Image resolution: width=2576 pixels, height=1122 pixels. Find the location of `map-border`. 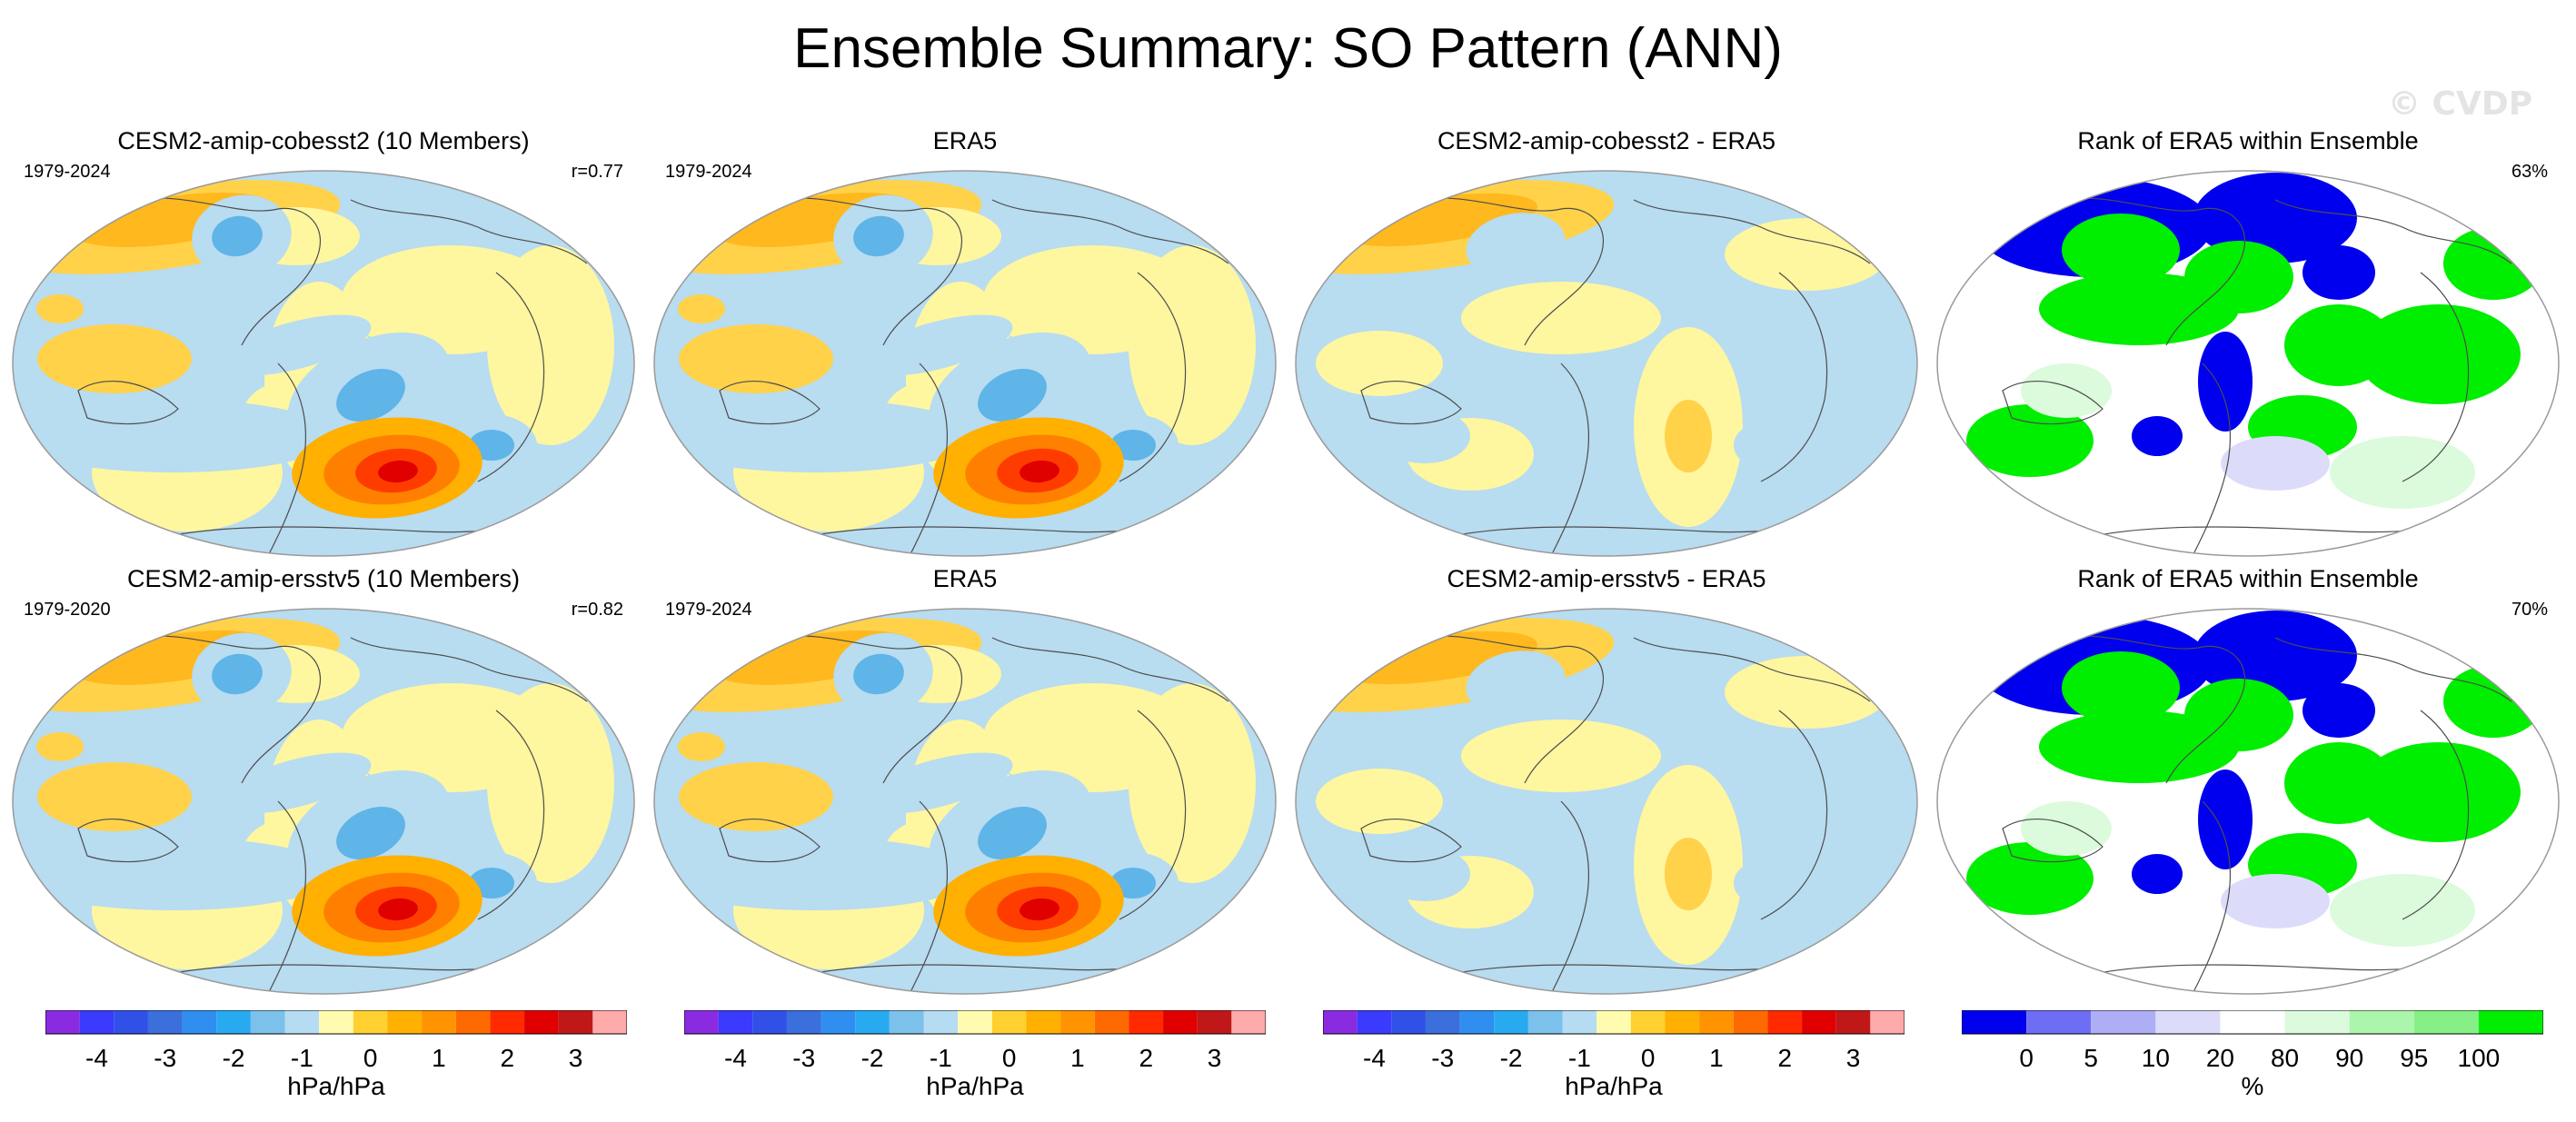

map-border is located at coordinates (965, 802).